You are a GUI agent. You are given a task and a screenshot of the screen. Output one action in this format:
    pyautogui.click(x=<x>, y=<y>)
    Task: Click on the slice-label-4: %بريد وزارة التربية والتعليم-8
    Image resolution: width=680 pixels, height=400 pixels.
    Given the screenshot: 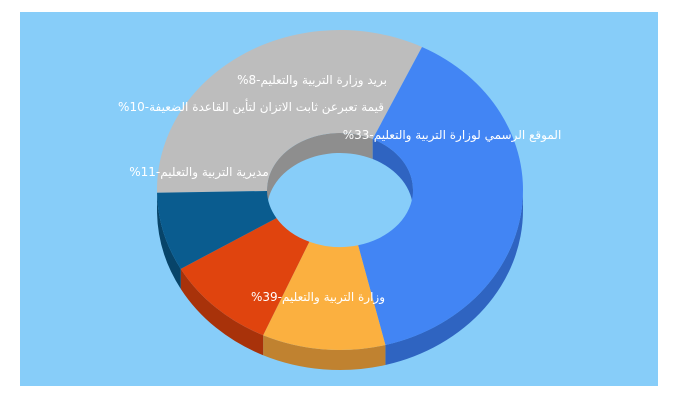 What is the action you would take?
    pyautogui.click(x=312, y=80)
    